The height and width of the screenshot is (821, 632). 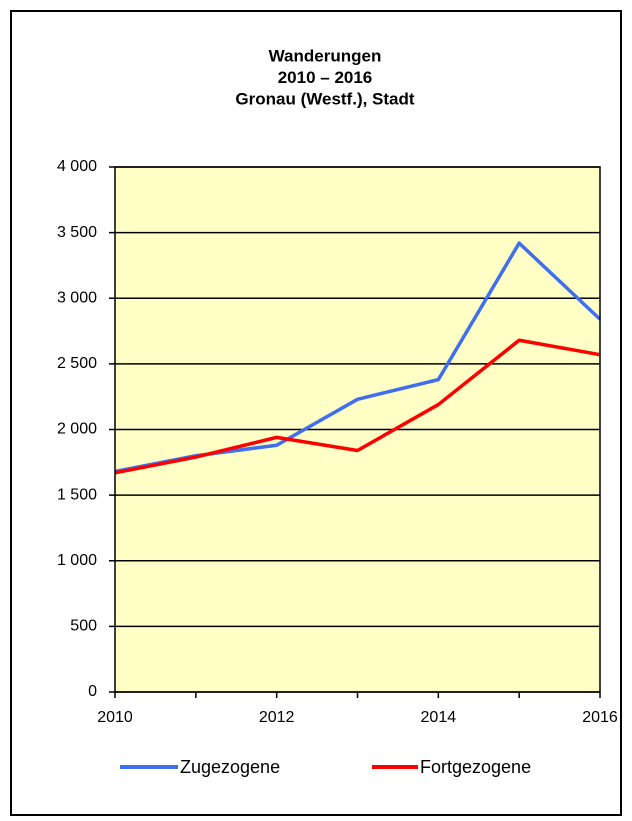 I want to click on y-tick-label: 3 500, so click(x=77, y=232).